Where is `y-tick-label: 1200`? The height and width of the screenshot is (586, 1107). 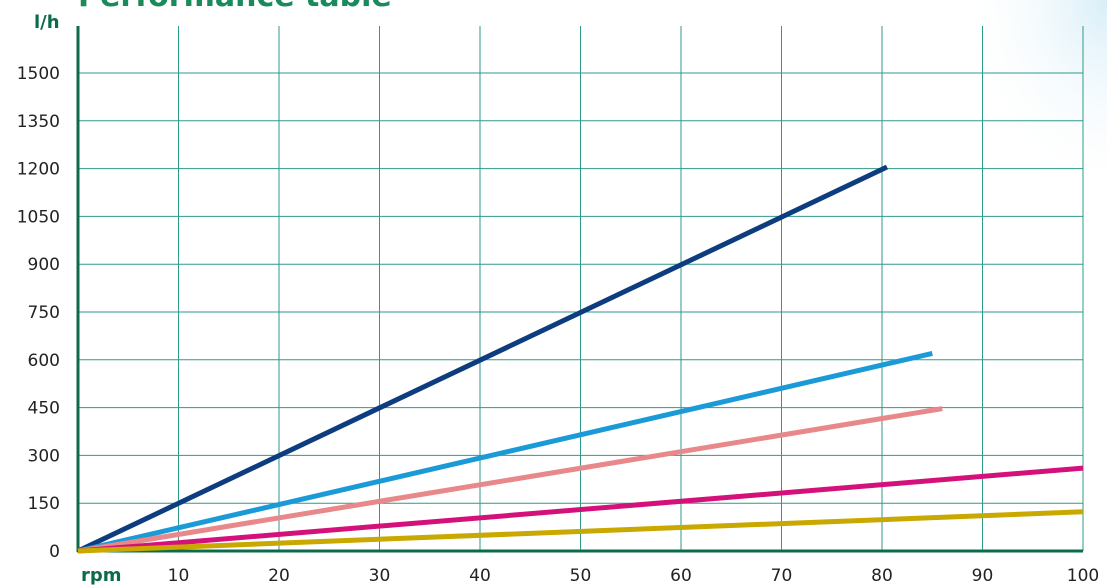 y-tick-label: 1200 is located at coordinates (38, 170).